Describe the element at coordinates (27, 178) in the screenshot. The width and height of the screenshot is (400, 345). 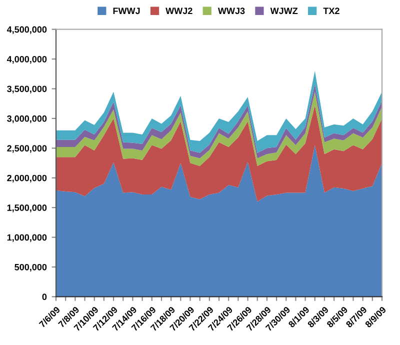
I see `y-tick-label: 2,000,000` at that location.